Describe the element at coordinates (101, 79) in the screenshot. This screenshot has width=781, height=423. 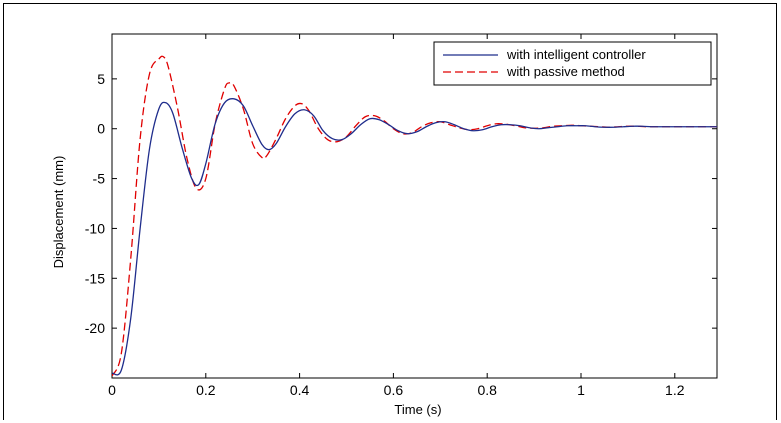
I see `y-tick-label: 5` at that location.